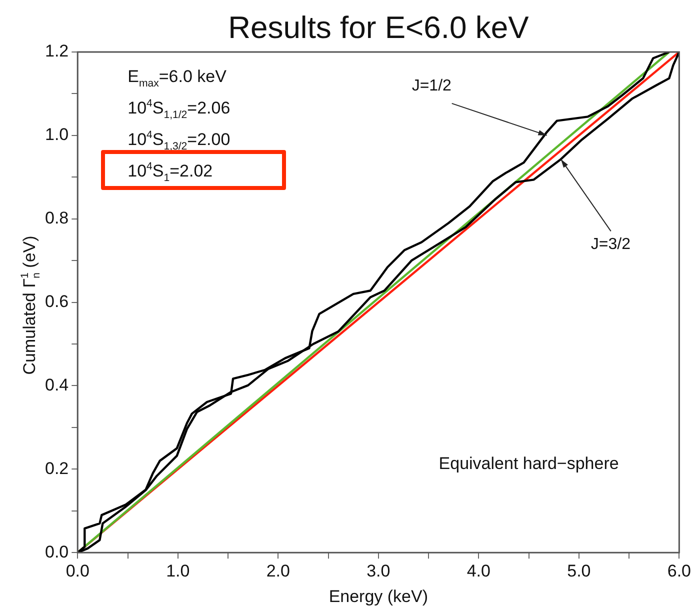 This screenshot has width=694, height=607. Describe the element at coordinates (56, 134) in the screenshot. I see `y-tick-label: 1.0` at that location.